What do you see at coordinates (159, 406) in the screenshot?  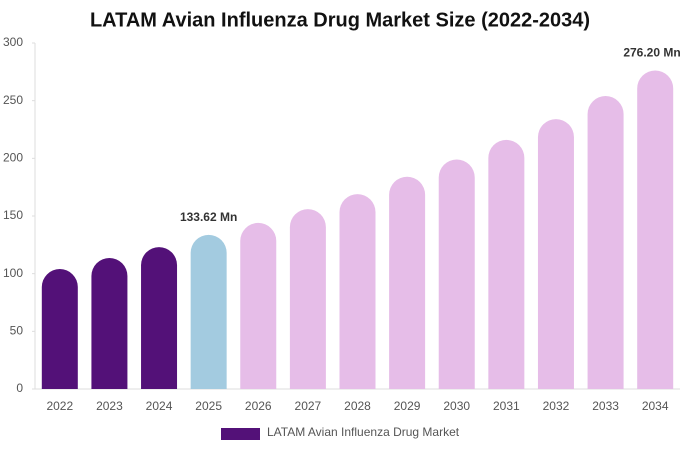 I see `x-tick-label: 2024` at bounding box center [159, 406].